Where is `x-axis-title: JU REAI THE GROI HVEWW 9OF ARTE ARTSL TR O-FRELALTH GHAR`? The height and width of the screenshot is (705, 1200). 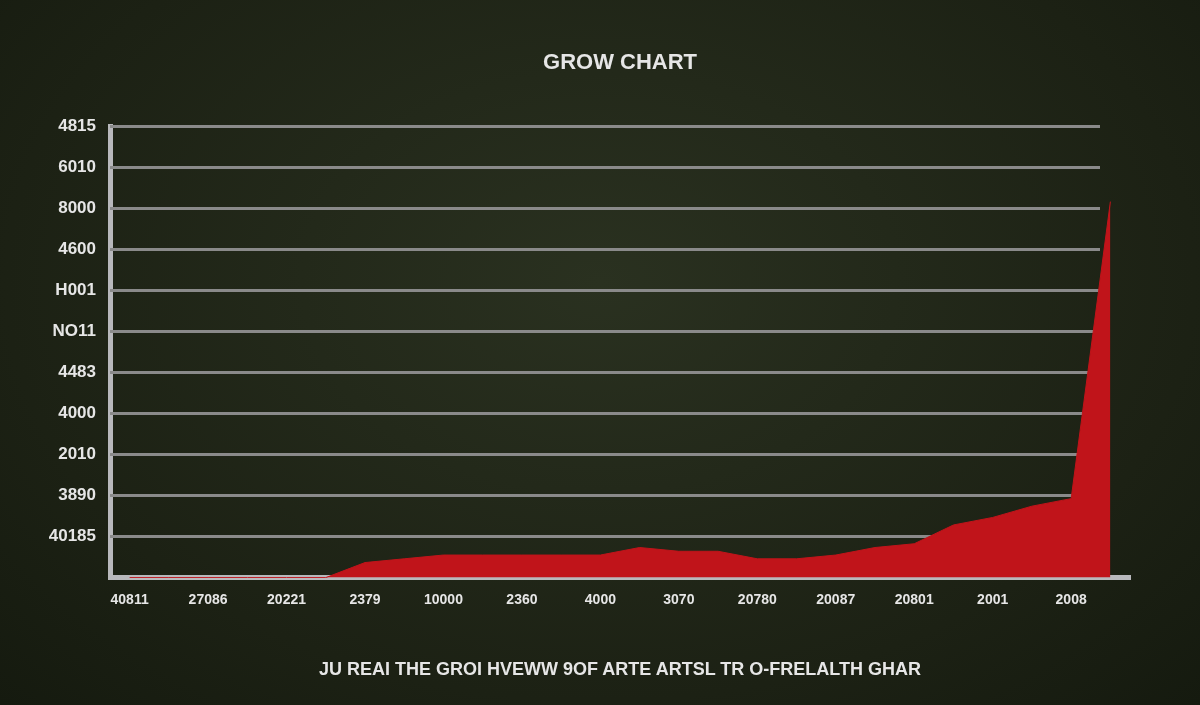
x-axis-title: JU REAI THE GROI HVEWW 9OF ARTE ARTSL TR O-FRELALTH GHAR is located at coordinates (620, 669).